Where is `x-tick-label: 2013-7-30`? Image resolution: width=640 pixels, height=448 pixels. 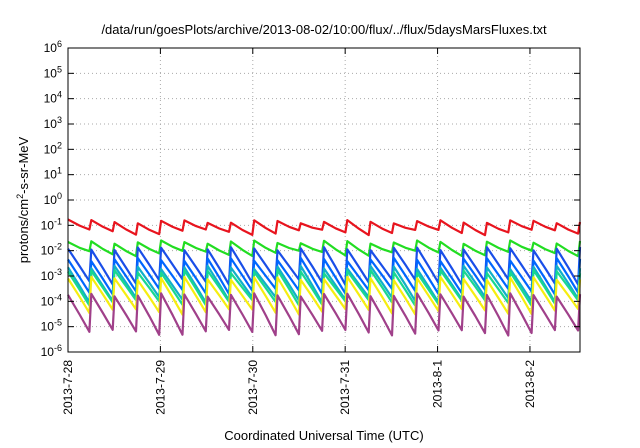
x-tick-label: 2013-7-30 is located at coordinates (253, 387).